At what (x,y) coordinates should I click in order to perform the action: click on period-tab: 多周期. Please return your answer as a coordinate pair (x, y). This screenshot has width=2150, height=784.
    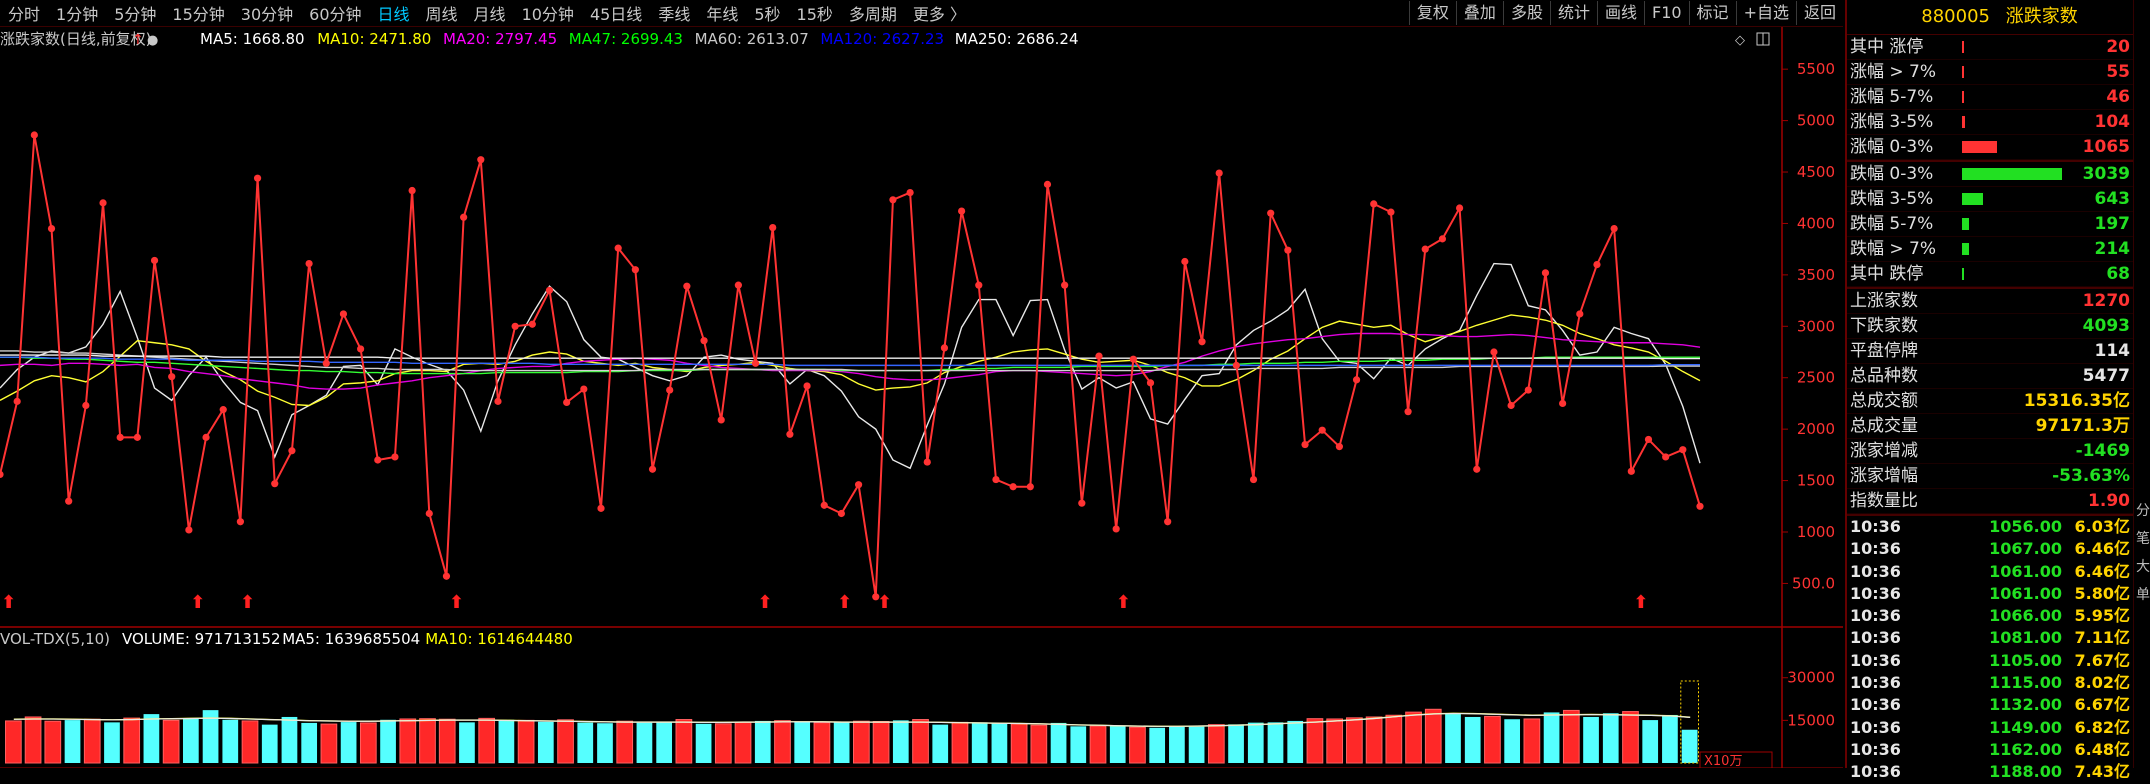
    Looking at the image, I should click on (872, 14).